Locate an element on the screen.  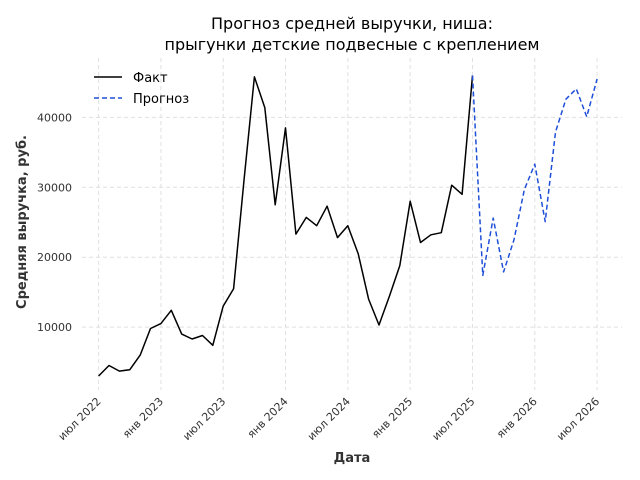
y-tick-label: 20000 is located at coordinates (54, 257).